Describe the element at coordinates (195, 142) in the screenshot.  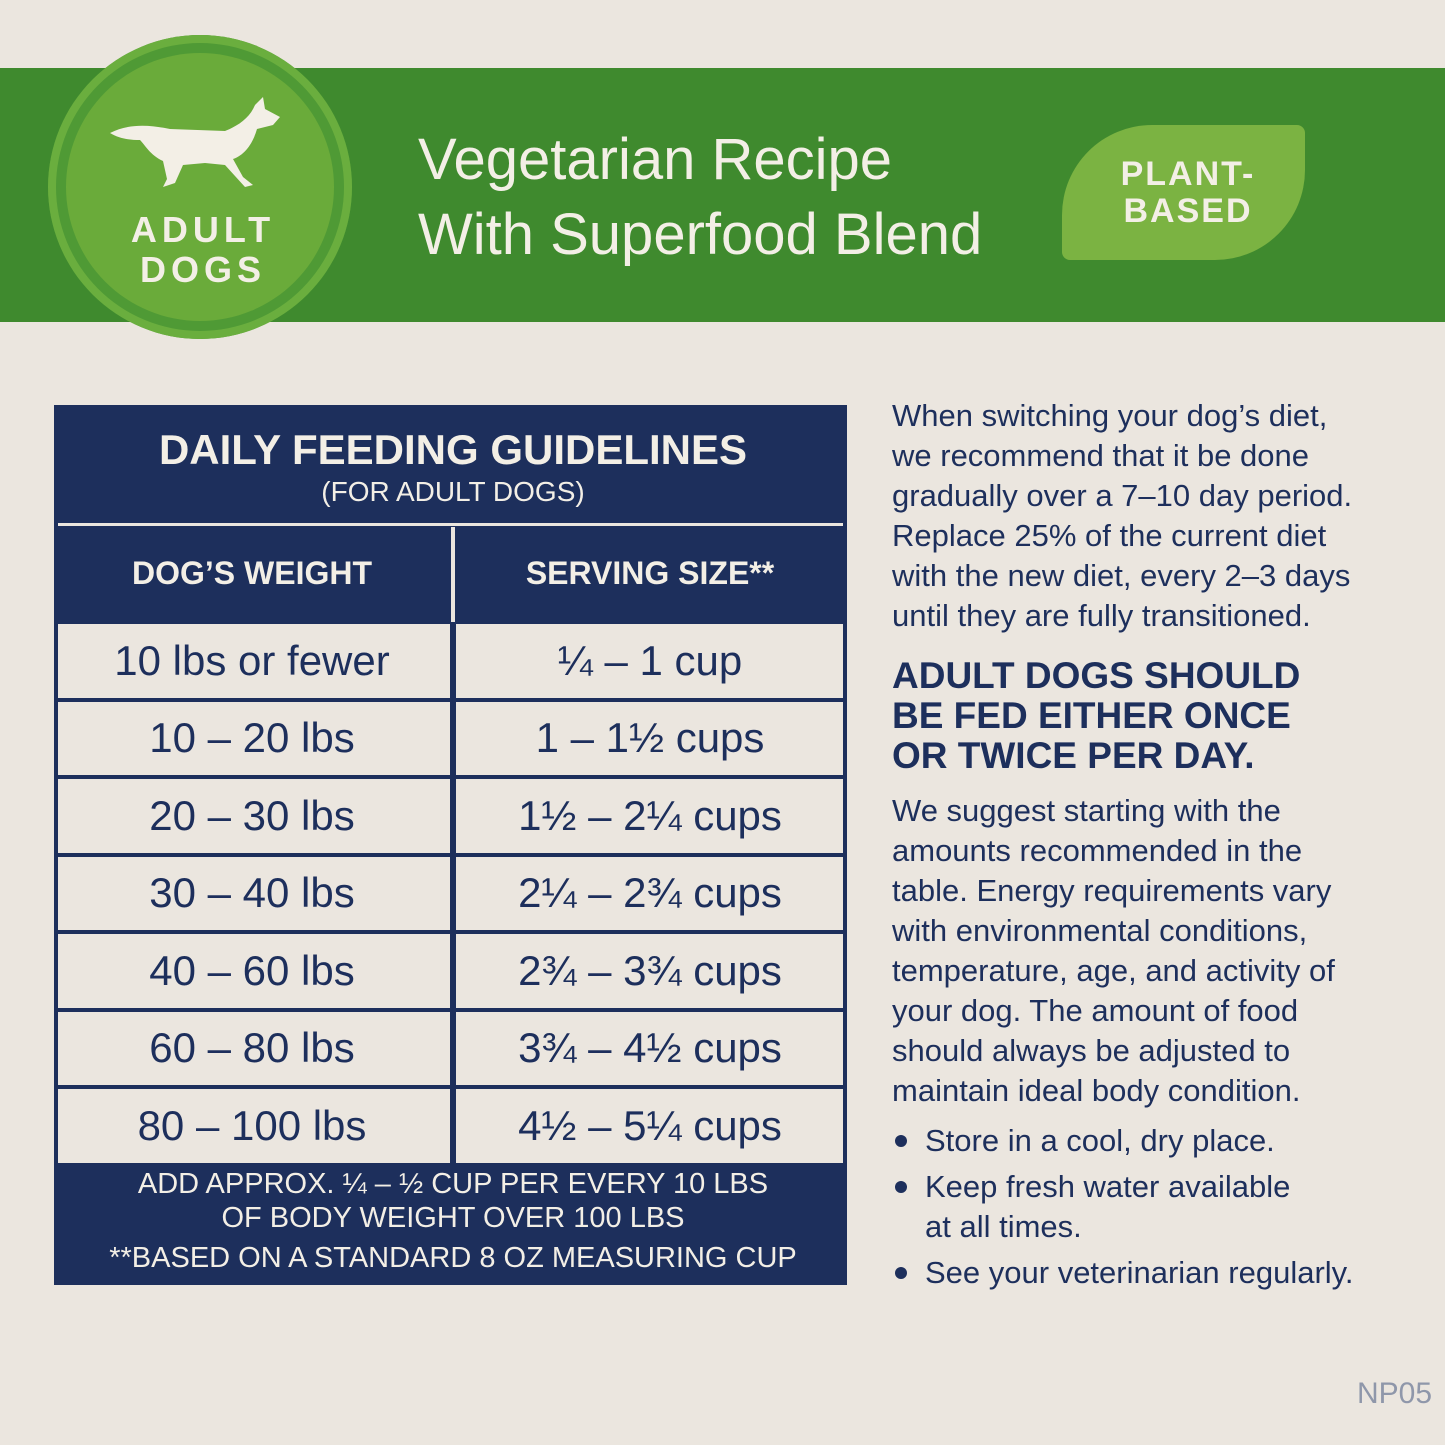
I see `dog-icon` at that location.